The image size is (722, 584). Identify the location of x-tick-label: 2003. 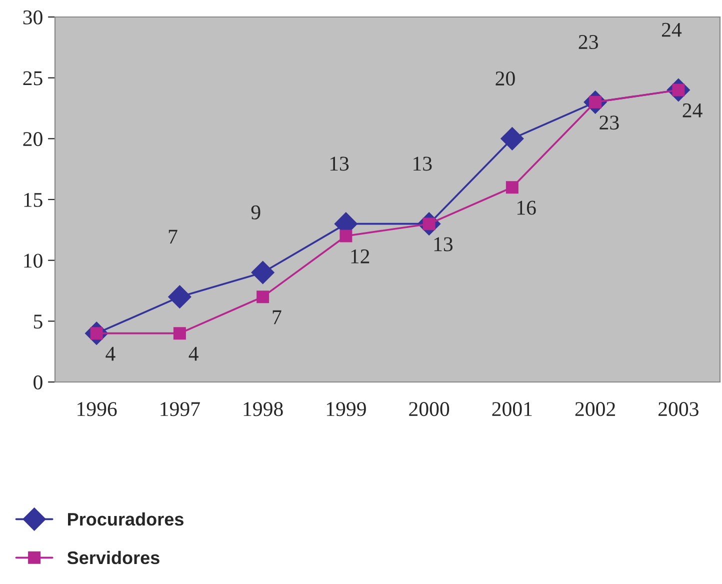
(678, 409).